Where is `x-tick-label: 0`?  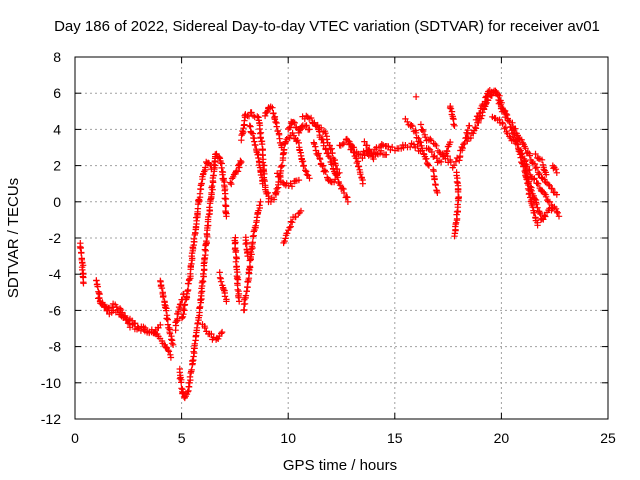 x-tick-label: 0 is located at coordinates (75, 438).